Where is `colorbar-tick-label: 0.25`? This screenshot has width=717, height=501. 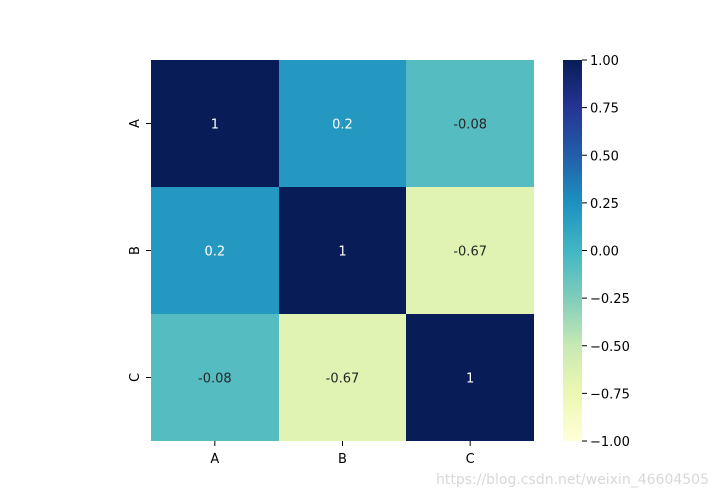 colorbar-tick-label: 0.25 is located at coordinates (604, 204).